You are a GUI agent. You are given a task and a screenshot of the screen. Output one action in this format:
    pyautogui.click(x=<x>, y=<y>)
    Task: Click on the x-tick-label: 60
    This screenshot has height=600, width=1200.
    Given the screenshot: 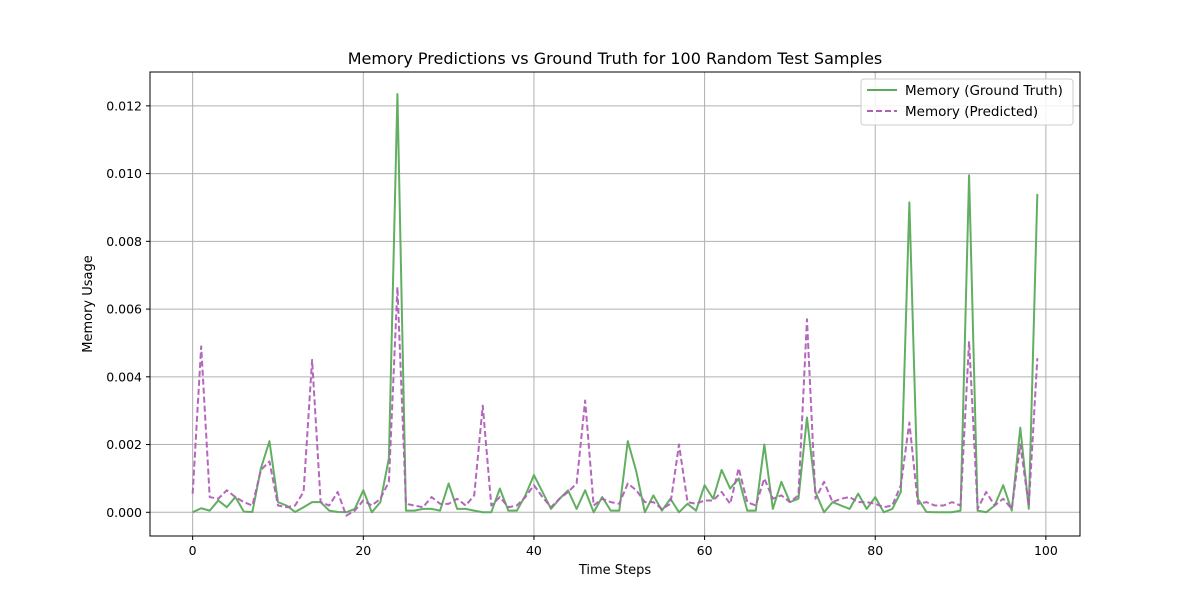 What is the action you would take?
    pyautogui.click(x=705, y=550)
    